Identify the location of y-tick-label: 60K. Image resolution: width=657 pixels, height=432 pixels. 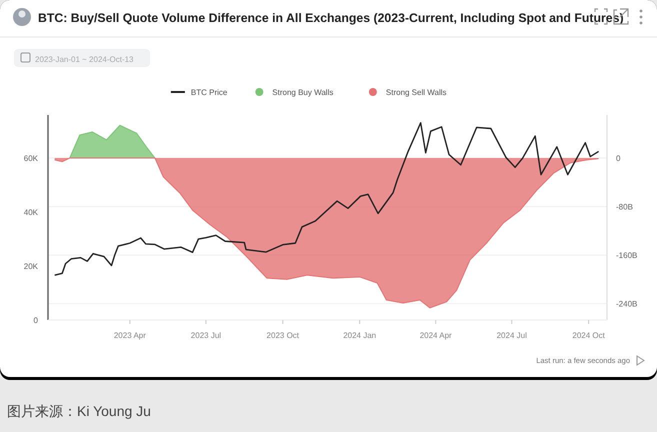
(31, 159).